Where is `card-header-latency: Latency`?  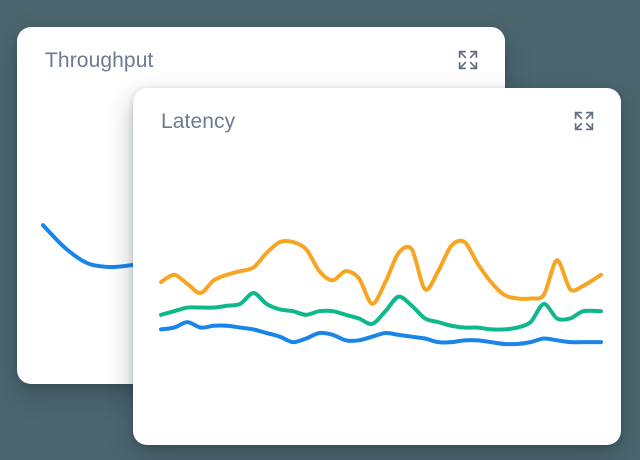 card-header-latency: Latency is located at coordinates (377, 121).